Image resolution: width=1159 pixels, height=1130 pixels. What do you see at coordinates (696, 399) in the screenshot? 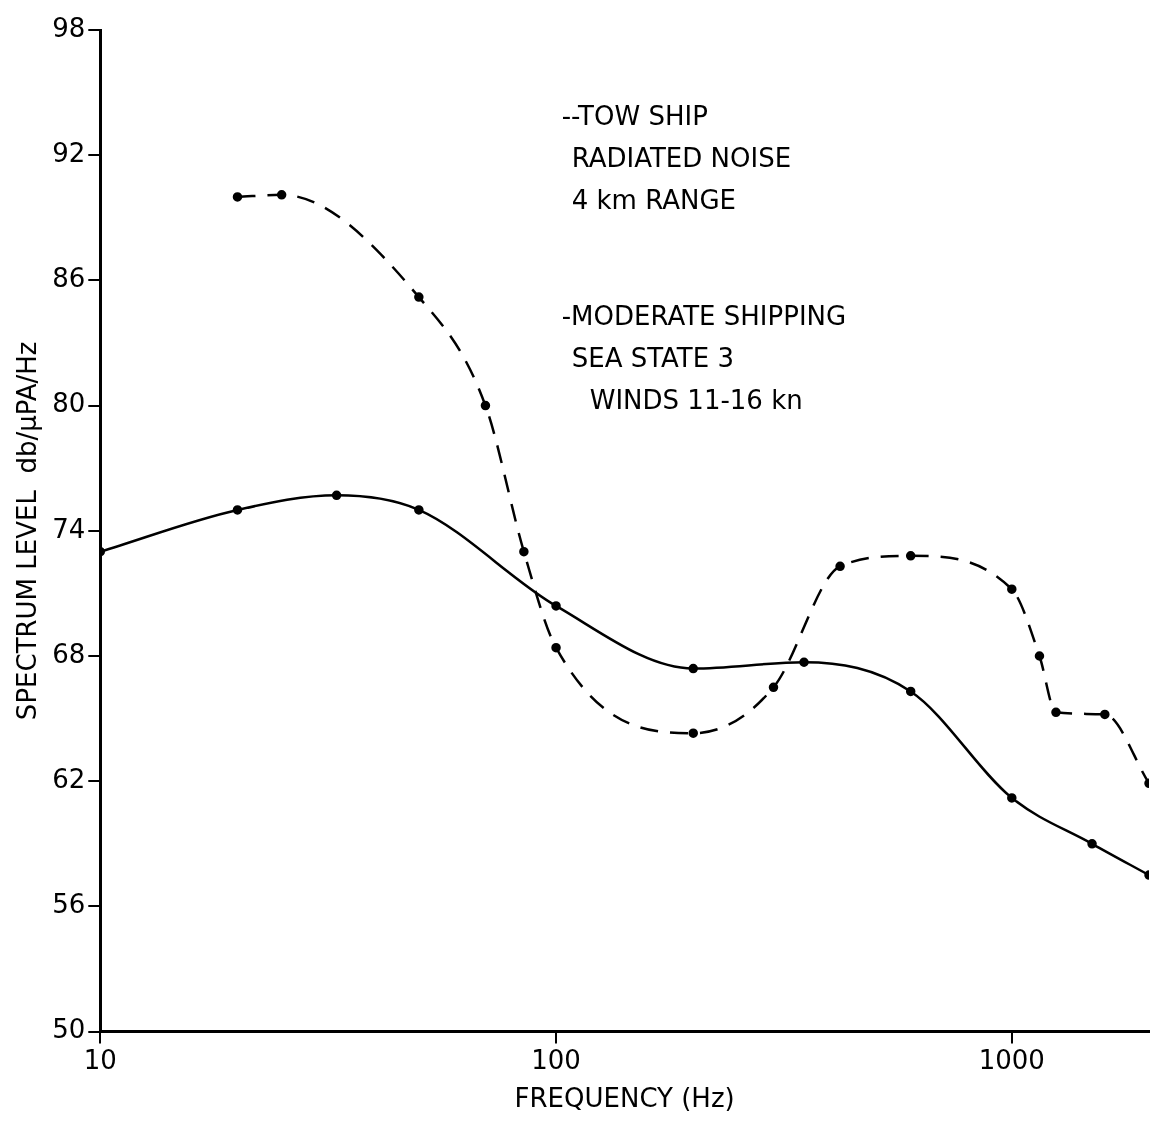
I see `annotation: WINDS 11-16 kn` at bounding box center [696, 399].